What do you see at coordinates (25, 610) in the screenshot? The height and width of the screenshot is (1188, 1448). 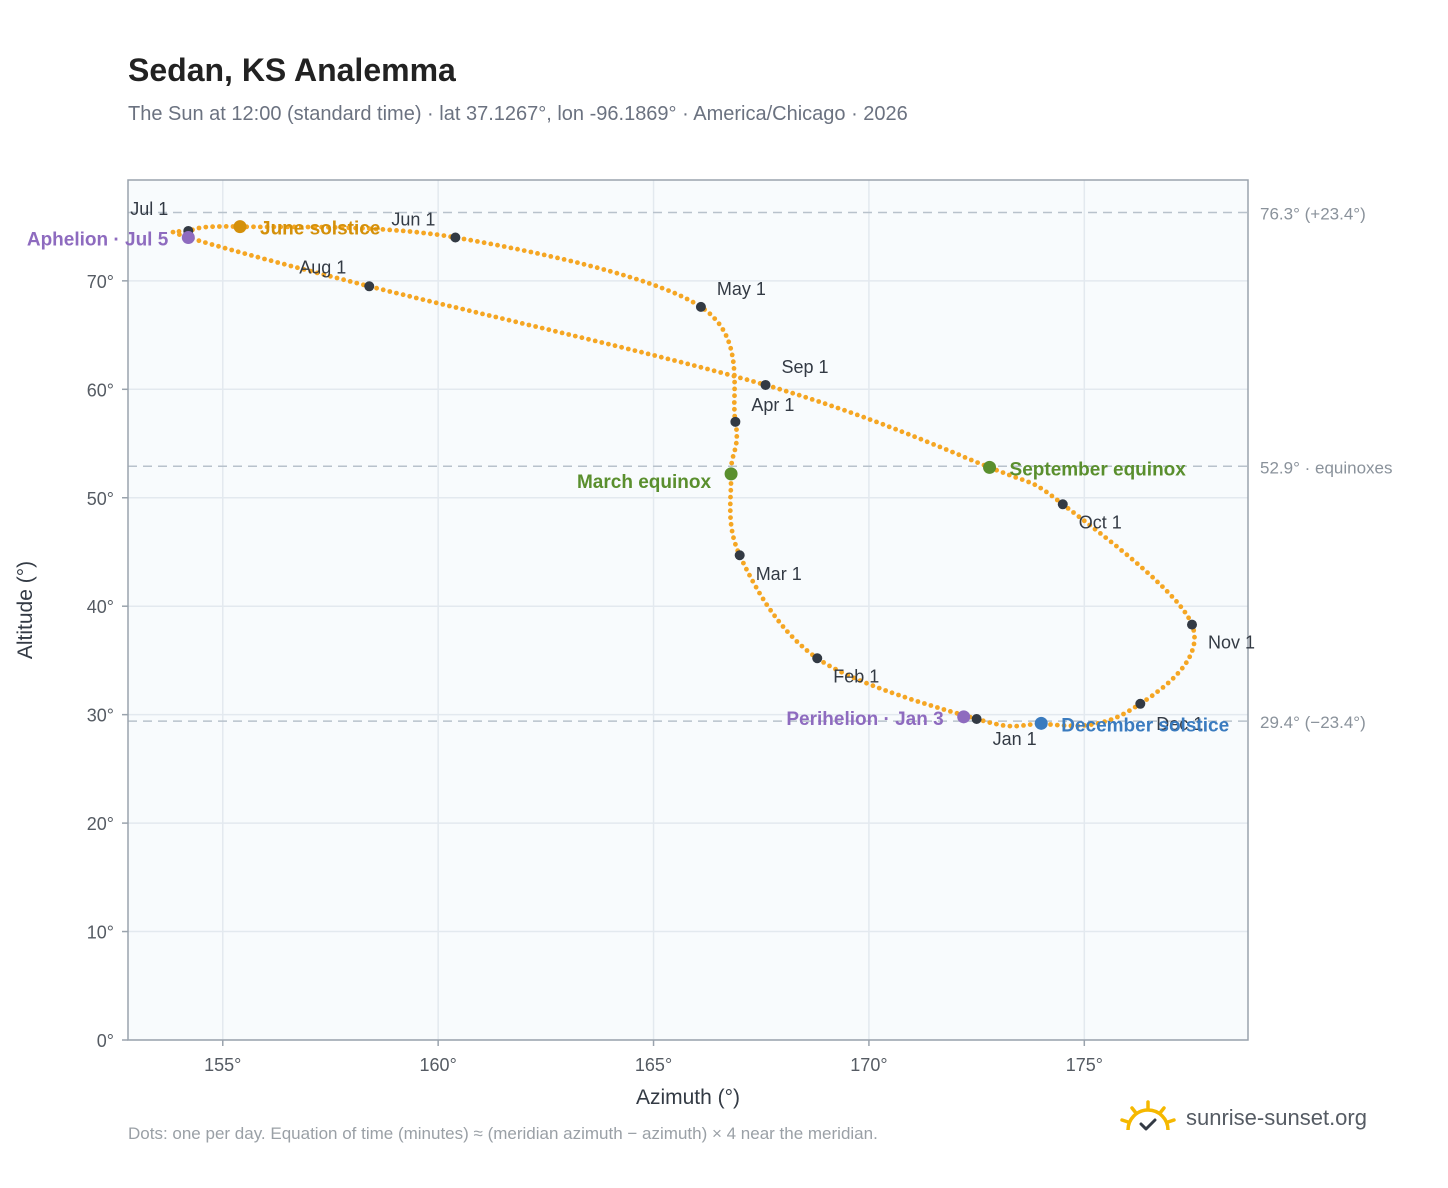 I see `y-axis-label: Altitude (°)` at bounding box center [25, 610].